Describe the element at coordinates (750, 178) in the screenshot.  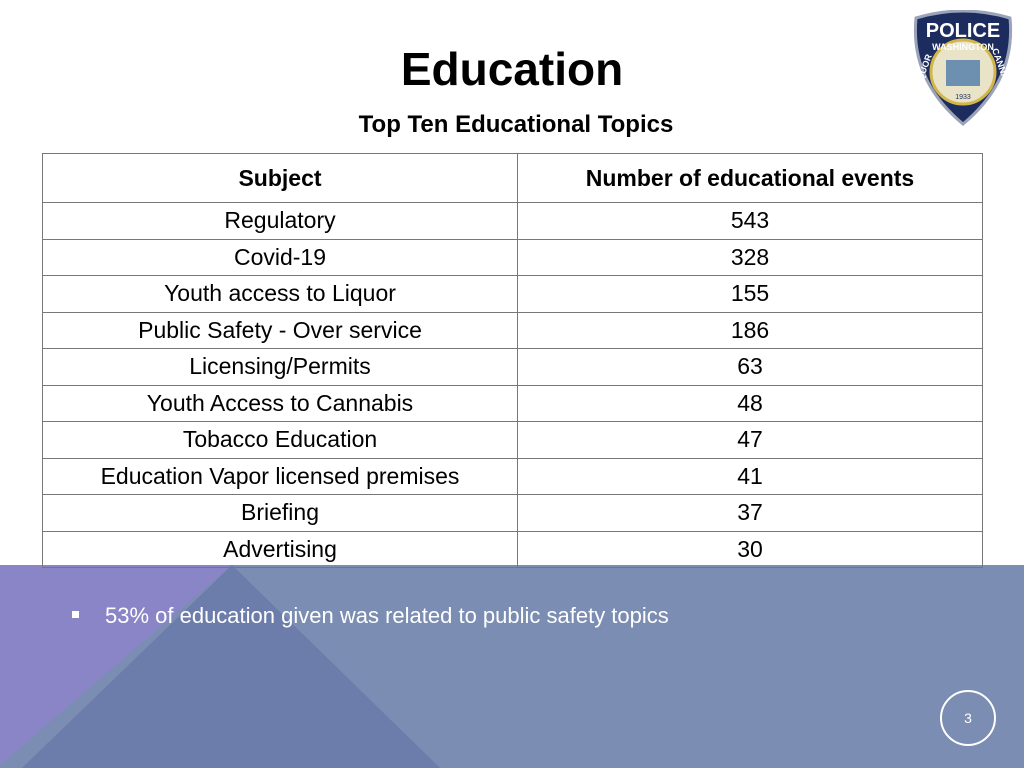
I see `header-cell: Number of educational events` at that location.